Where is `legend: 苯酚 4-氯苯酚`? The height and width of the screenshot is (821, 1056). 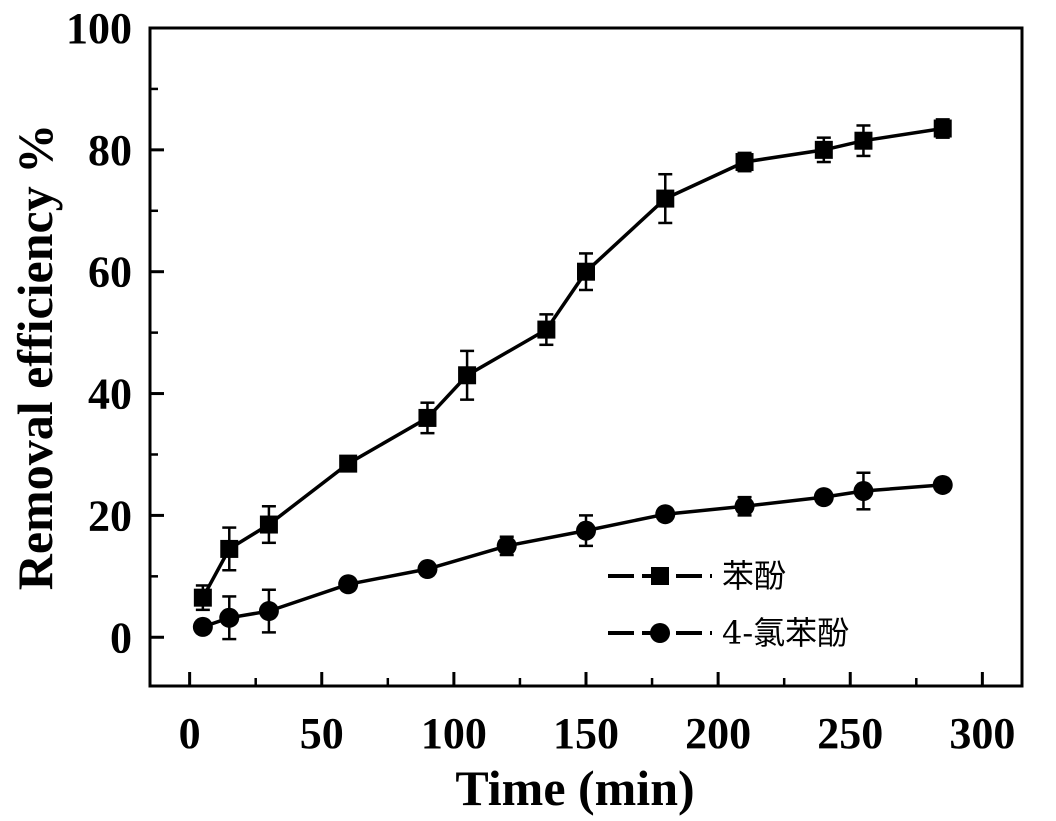
legend: 苯酚 4-氯苯酚 is located at coordinates (728, 604).